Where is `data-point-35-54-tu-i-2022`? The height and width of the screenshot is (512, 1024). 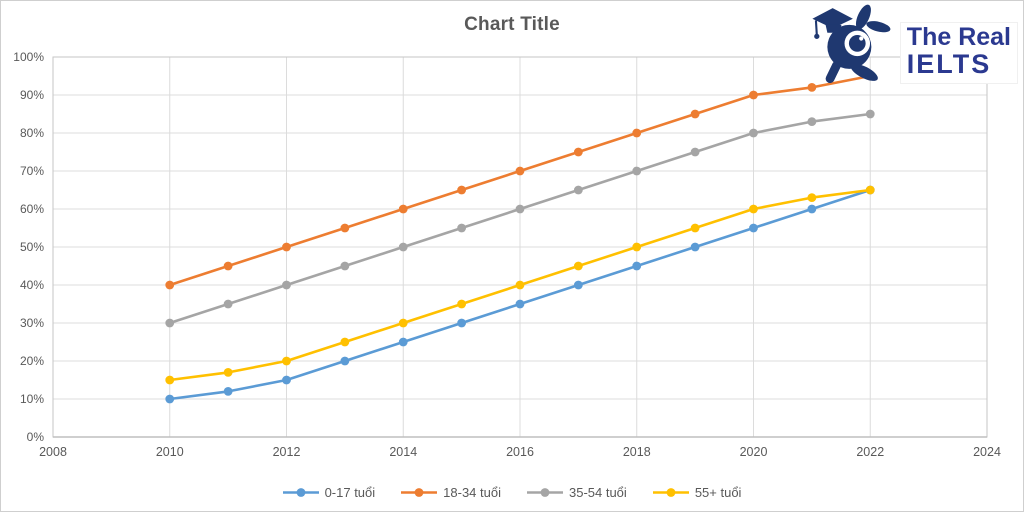 data-point-35-54-tu-i-2022 is located at coordinates (870, 114).